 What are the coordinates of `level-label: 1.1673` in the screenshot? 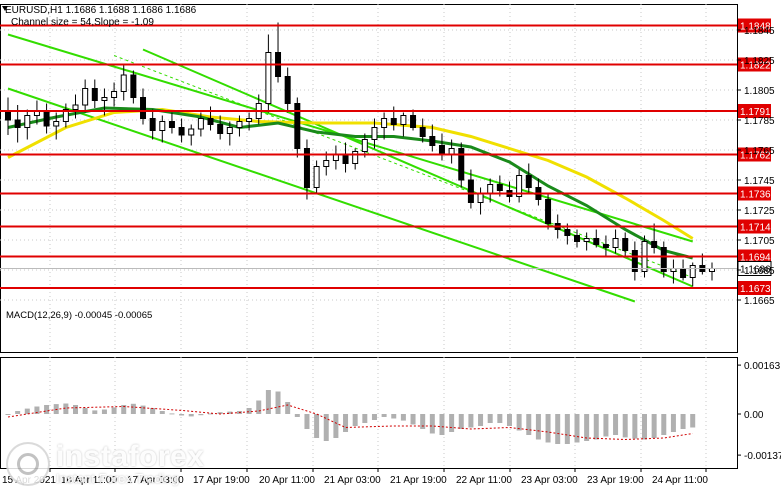 It's located at (755, 289).